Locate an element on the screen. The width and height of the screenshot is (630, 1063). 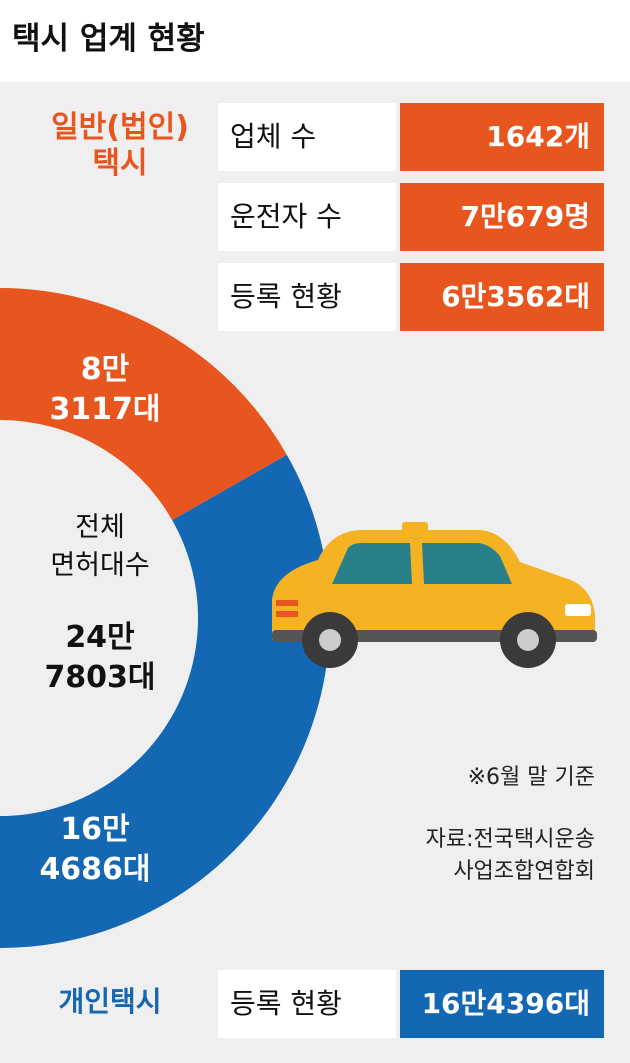
corporate-title: 일반(법인) 택시 is located at coordinates (120, 145).